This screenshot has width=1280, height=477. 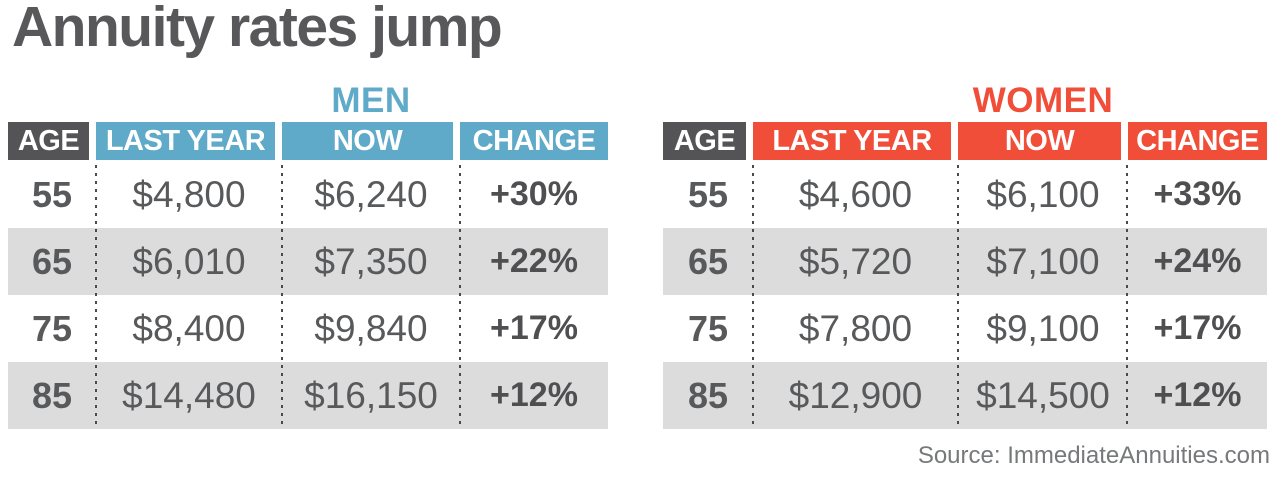 What do you see at coordinates (1197, 141) in the screenshot?
I see `women-header-cell-change: CHANGE` at bounding box center [1197, 141].